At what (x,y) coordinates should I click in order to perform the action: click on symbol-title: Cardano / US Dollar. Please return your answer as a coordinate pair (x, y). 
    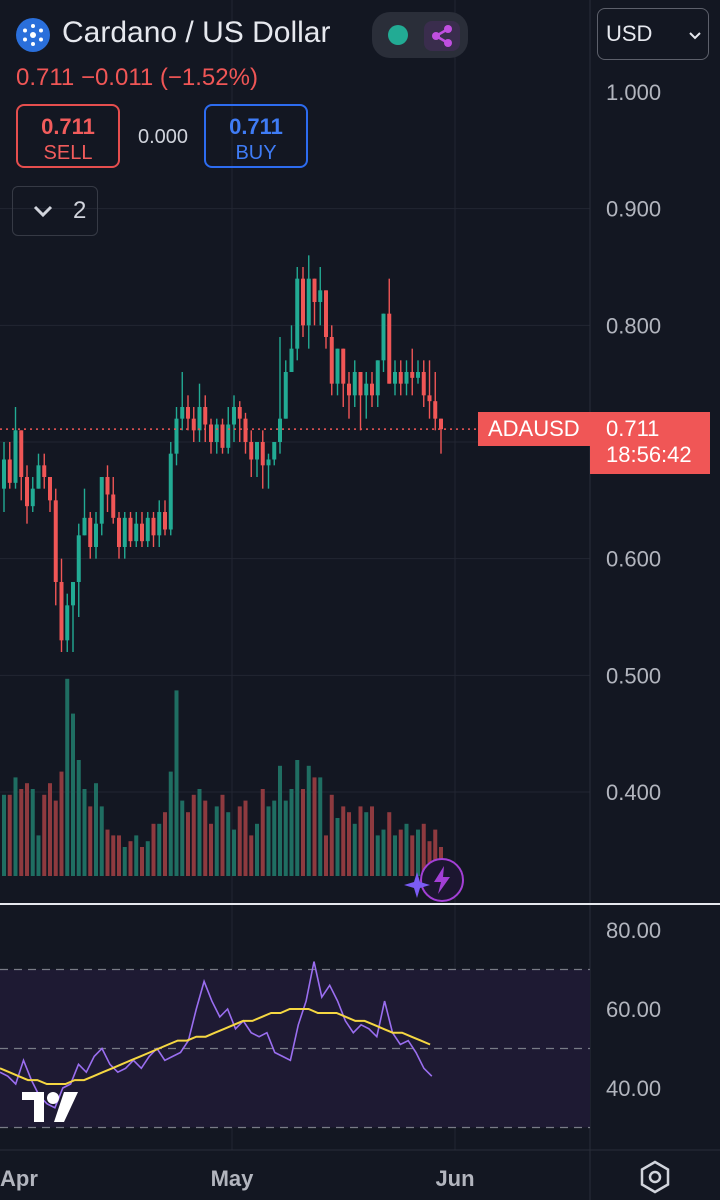
    Looking at the image, I should click on (196, 32).